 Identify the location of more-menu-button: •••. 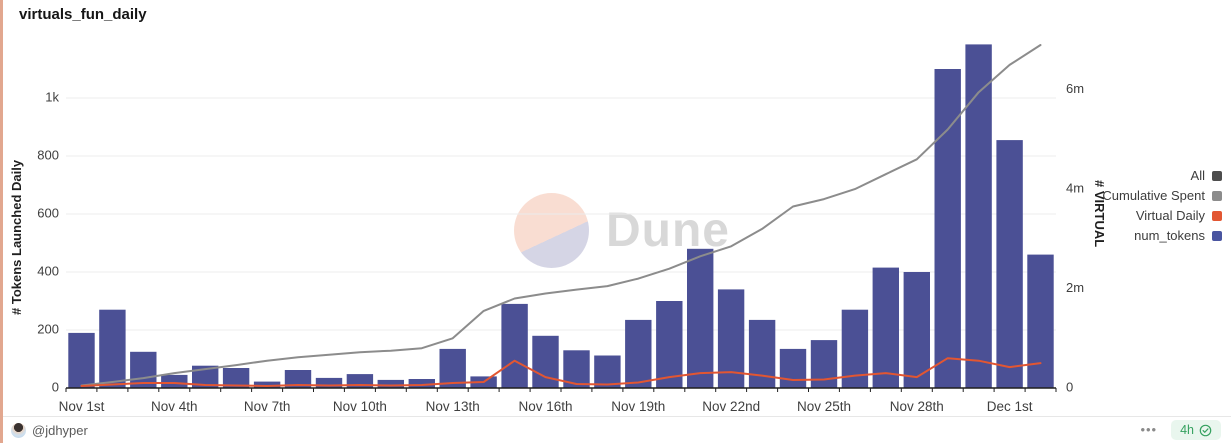
(1149, 429).